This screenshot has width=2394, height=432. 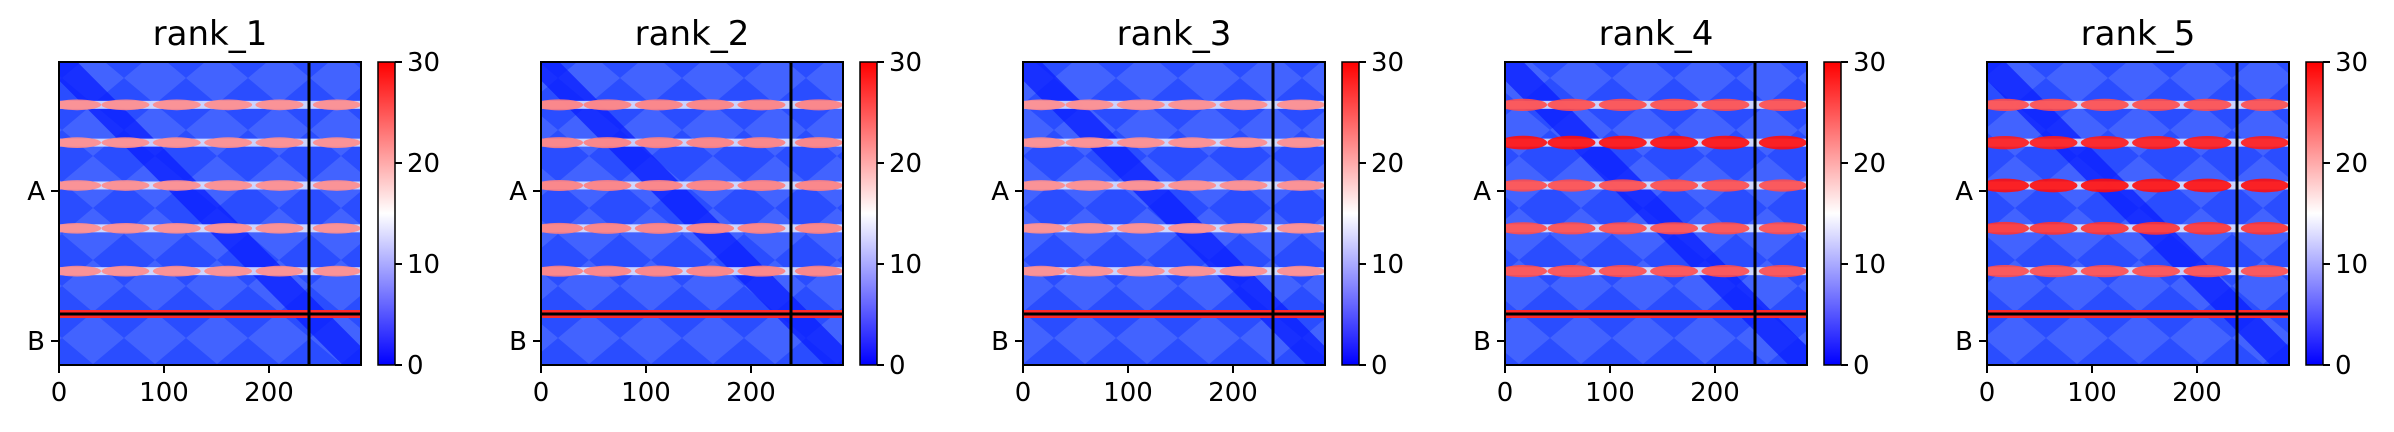 I want to click on colorbar-frame, so click(x=386, y=213).